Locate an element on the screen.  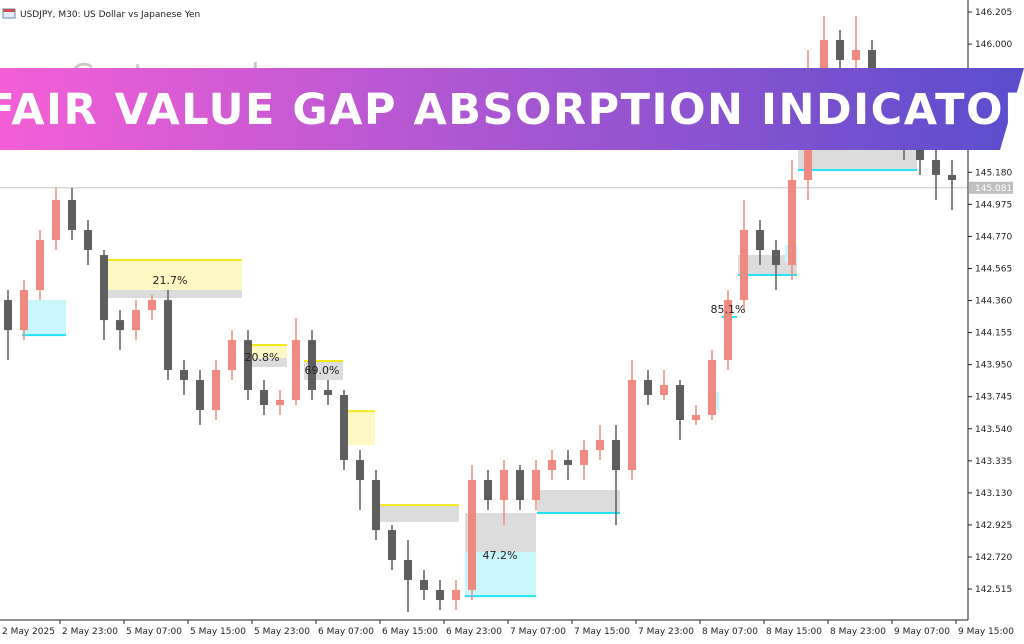
x-tick-label: 9 May 07:00 is located at coordinates (922, 632).